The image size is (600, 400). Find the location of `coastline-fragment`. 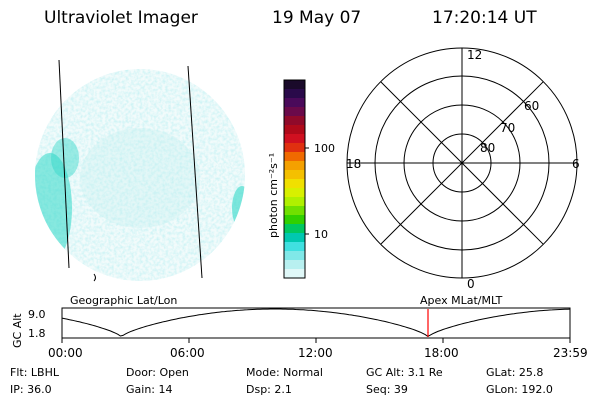

coastline-fragment is located at coordinates (94, 277).